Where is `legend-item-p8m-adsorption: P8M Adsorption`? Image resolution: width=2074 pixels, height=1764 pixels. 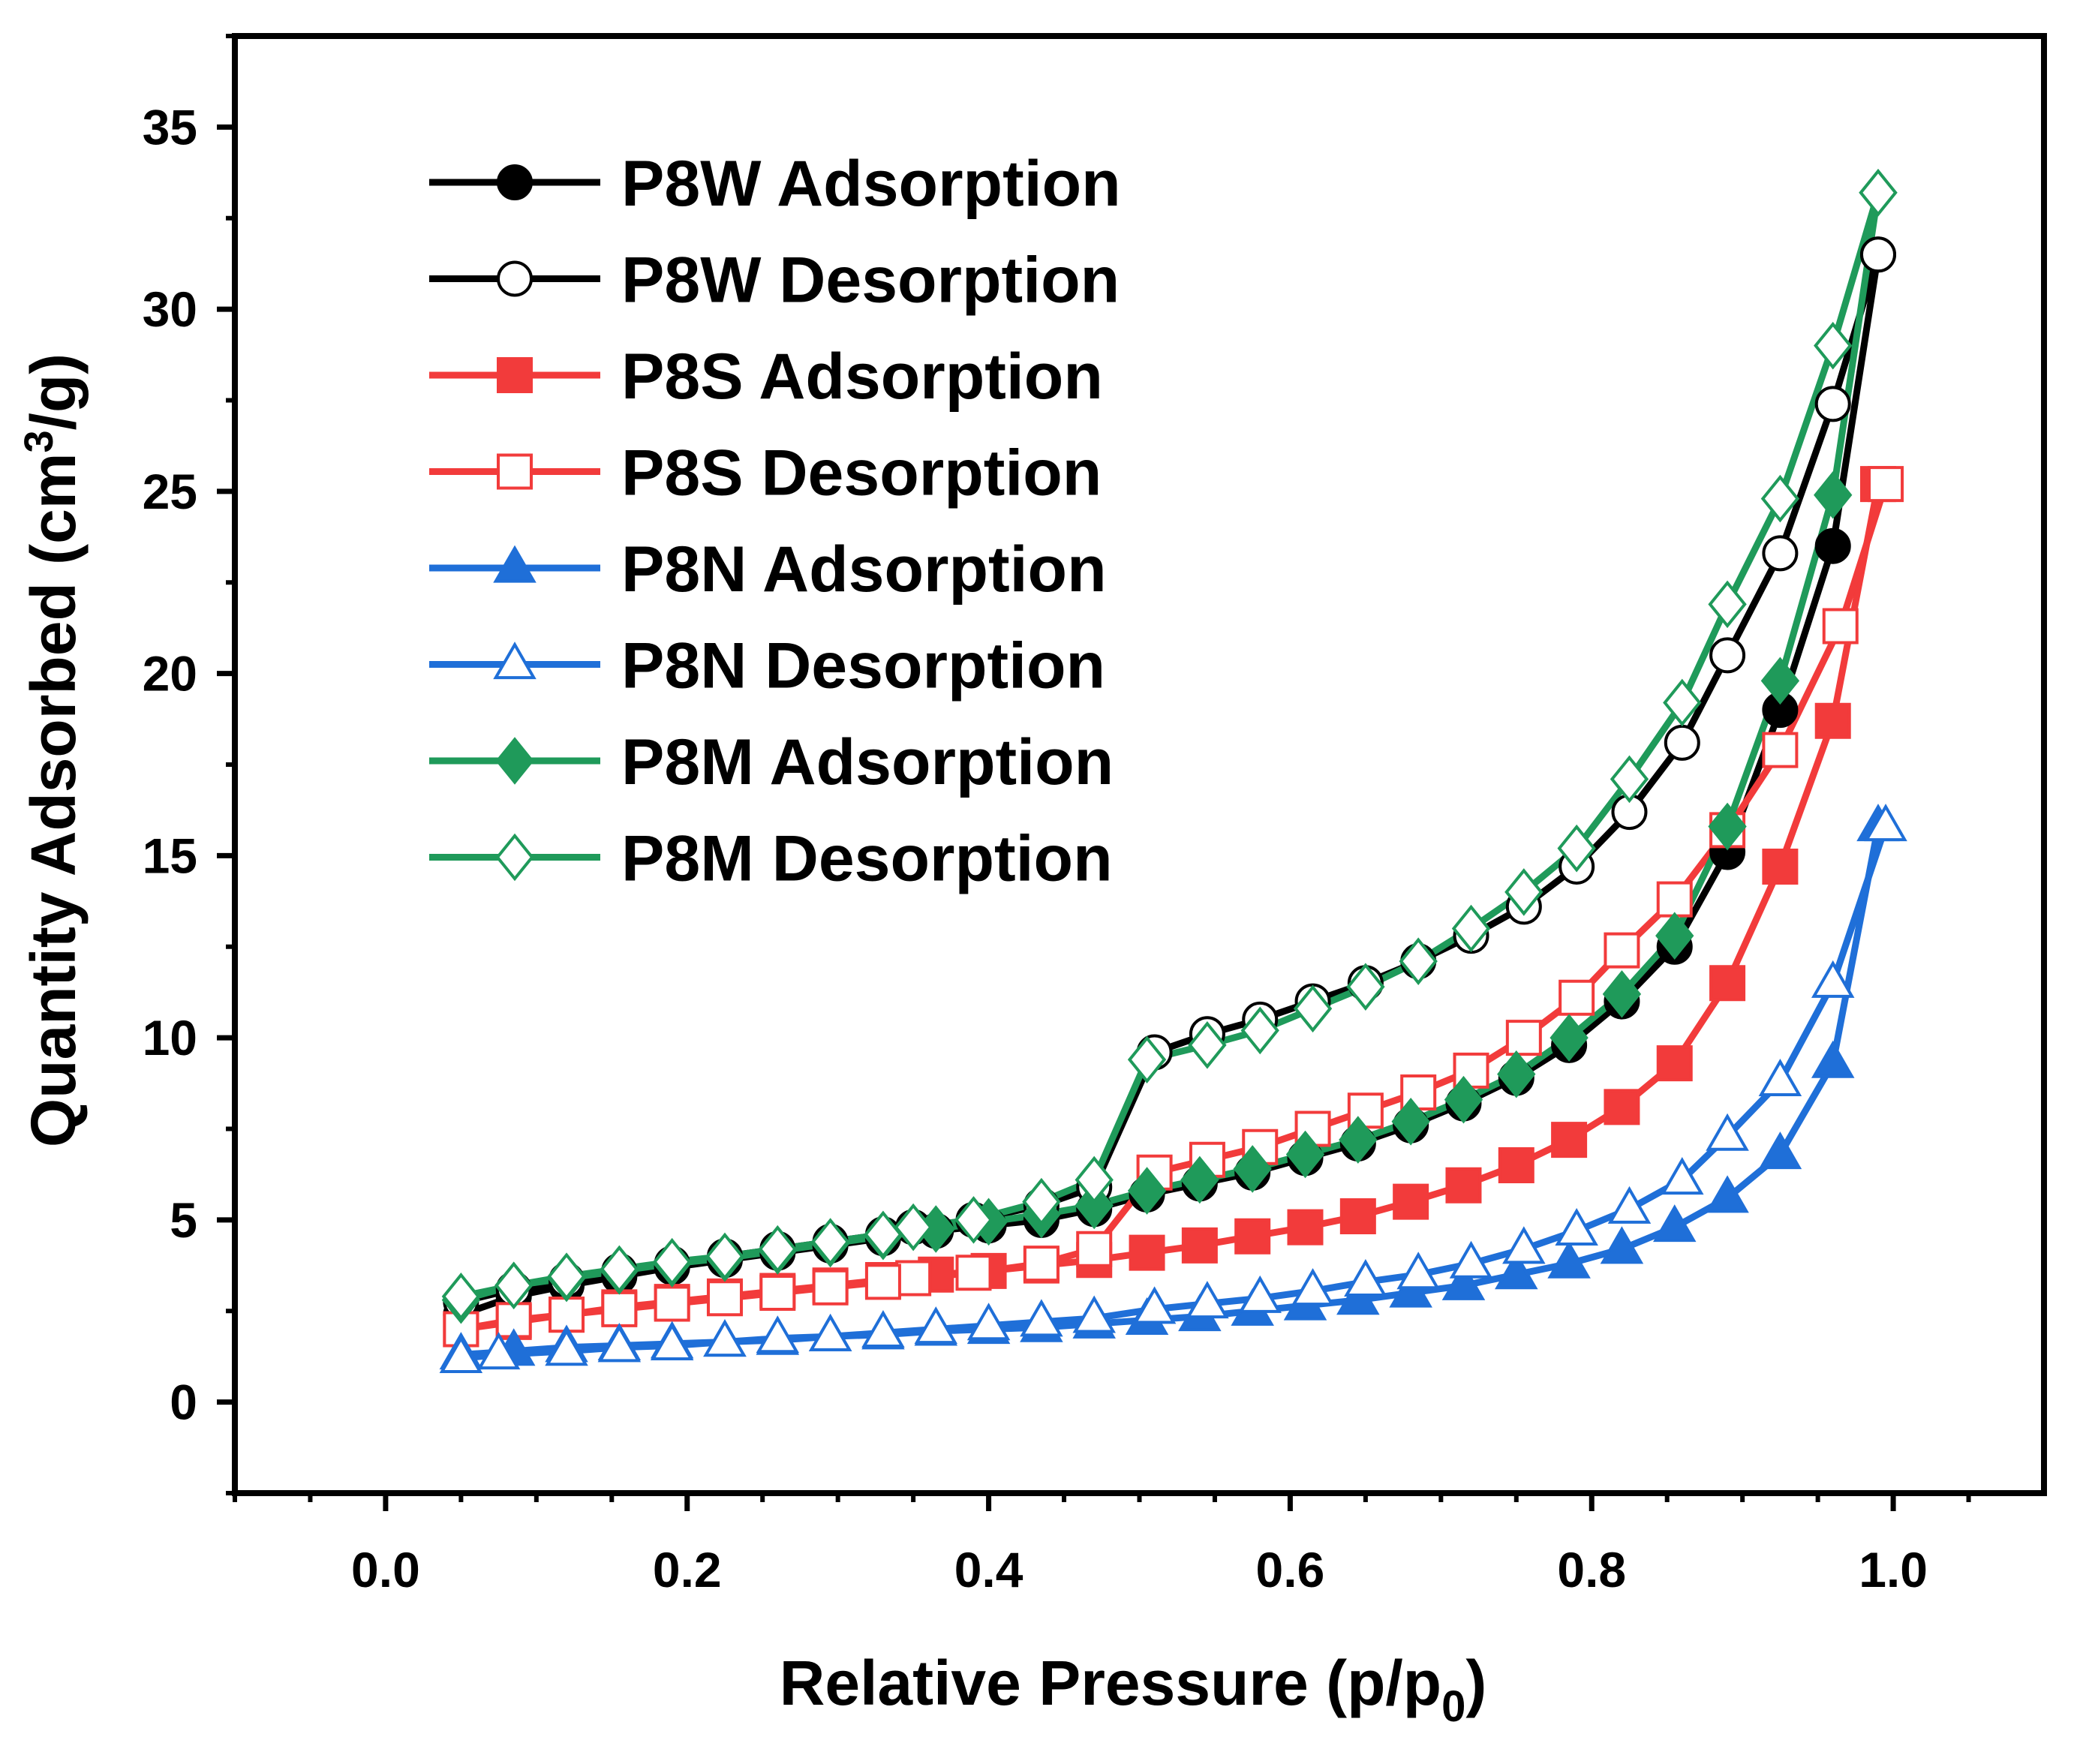
legend-item-p8m-adsorption: P8M Adsorption is located at coordinates (771, 762).